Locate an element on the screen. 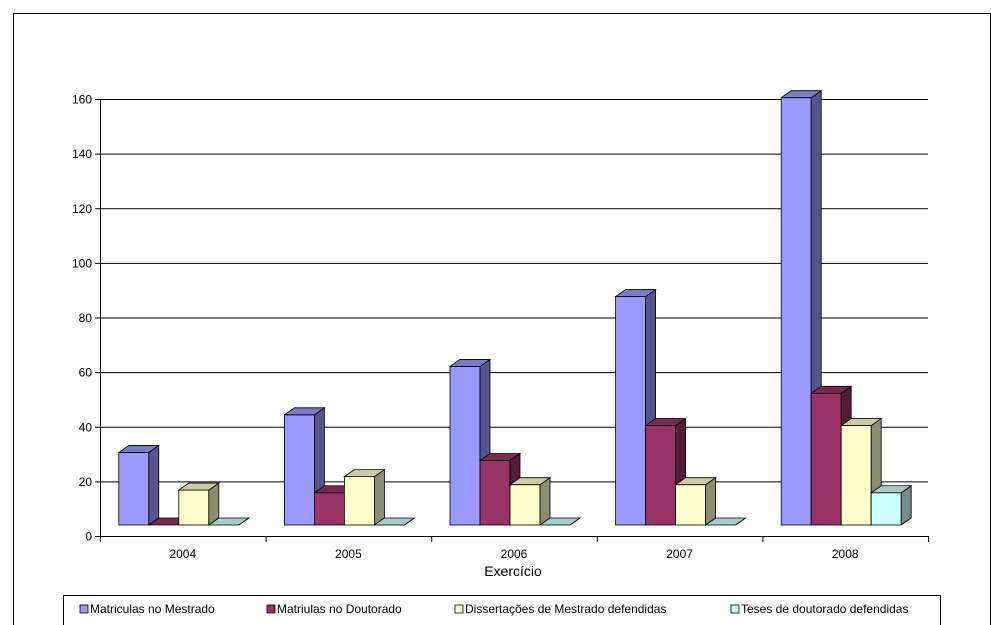 The image size is (991, 625). y-tick-label: 160 is located at coordinates (82, 100).